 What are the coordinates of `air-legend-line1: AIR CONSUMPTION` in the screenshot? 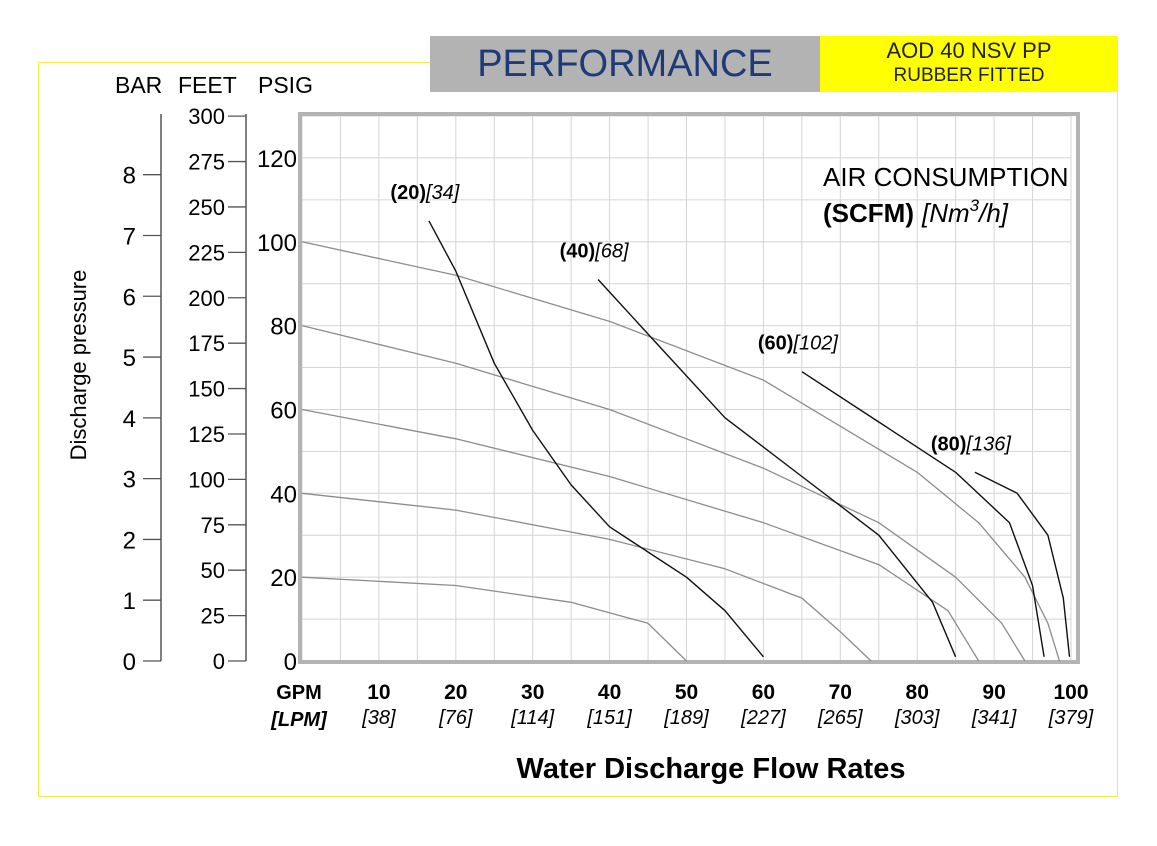 It's located at (946, 177).